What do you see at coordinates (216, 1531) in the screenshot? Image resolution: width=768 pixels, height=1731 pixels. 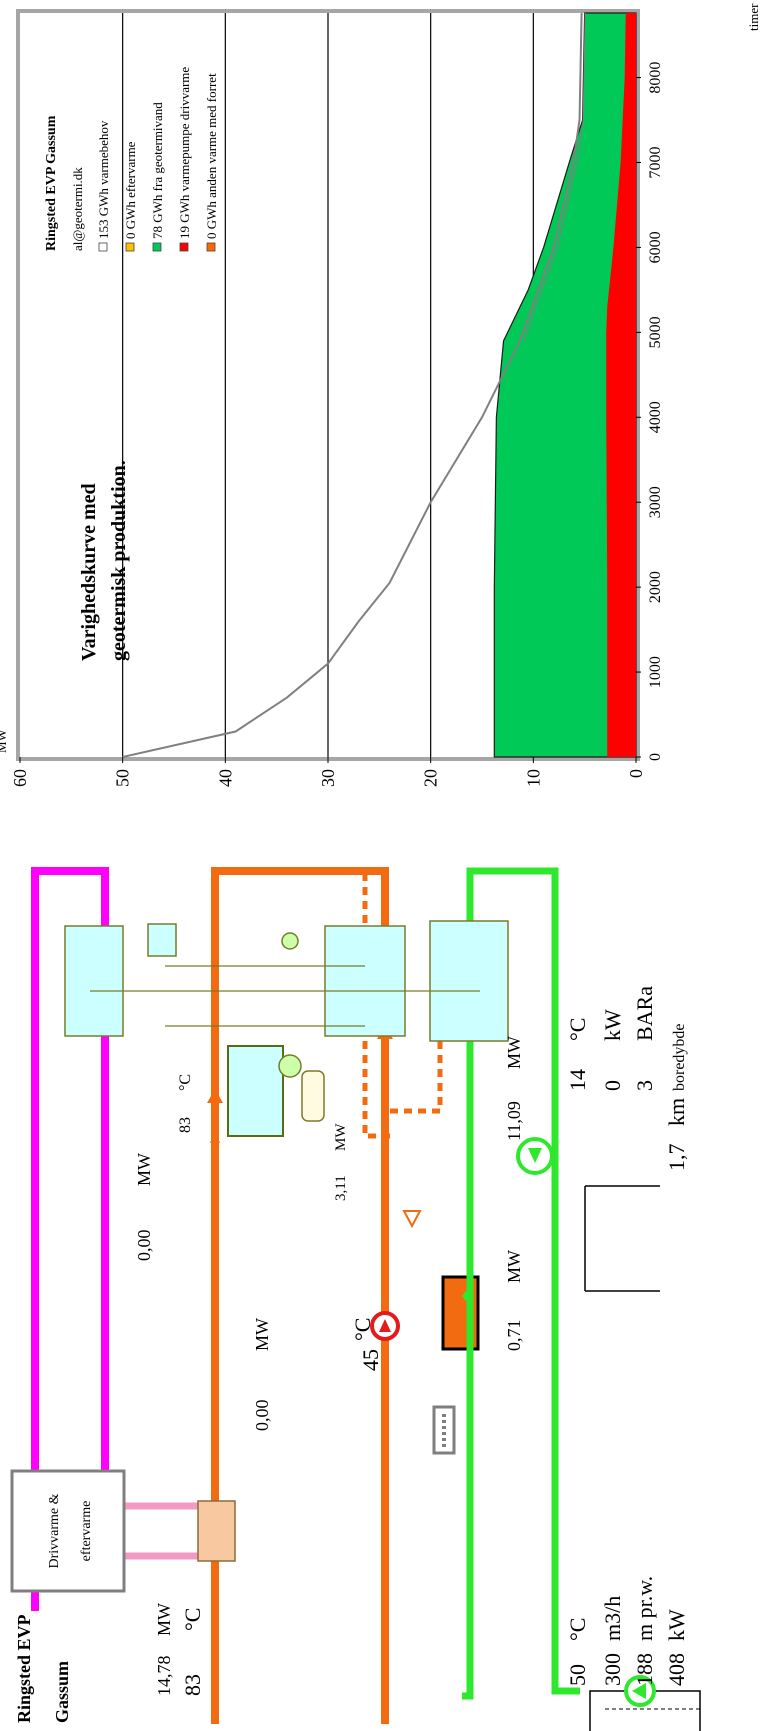 I see `aftertreat-hx` at bounding box center [216, 1531].